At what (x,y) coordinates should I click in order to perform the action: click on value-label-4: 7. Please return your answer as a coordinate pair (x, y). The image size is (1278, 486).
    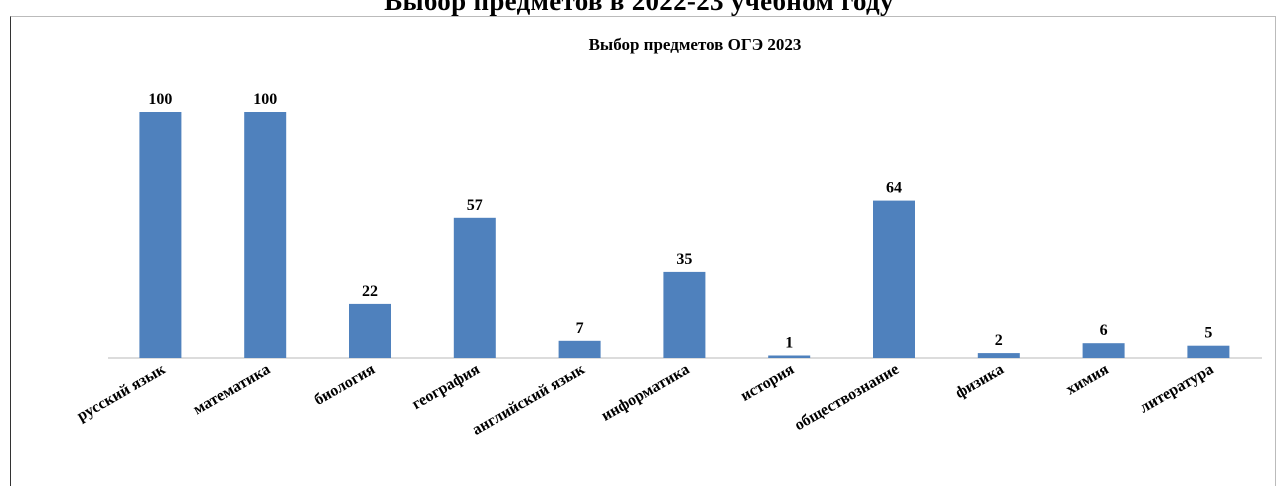
    Looking at the image, I should click on (580, 328).